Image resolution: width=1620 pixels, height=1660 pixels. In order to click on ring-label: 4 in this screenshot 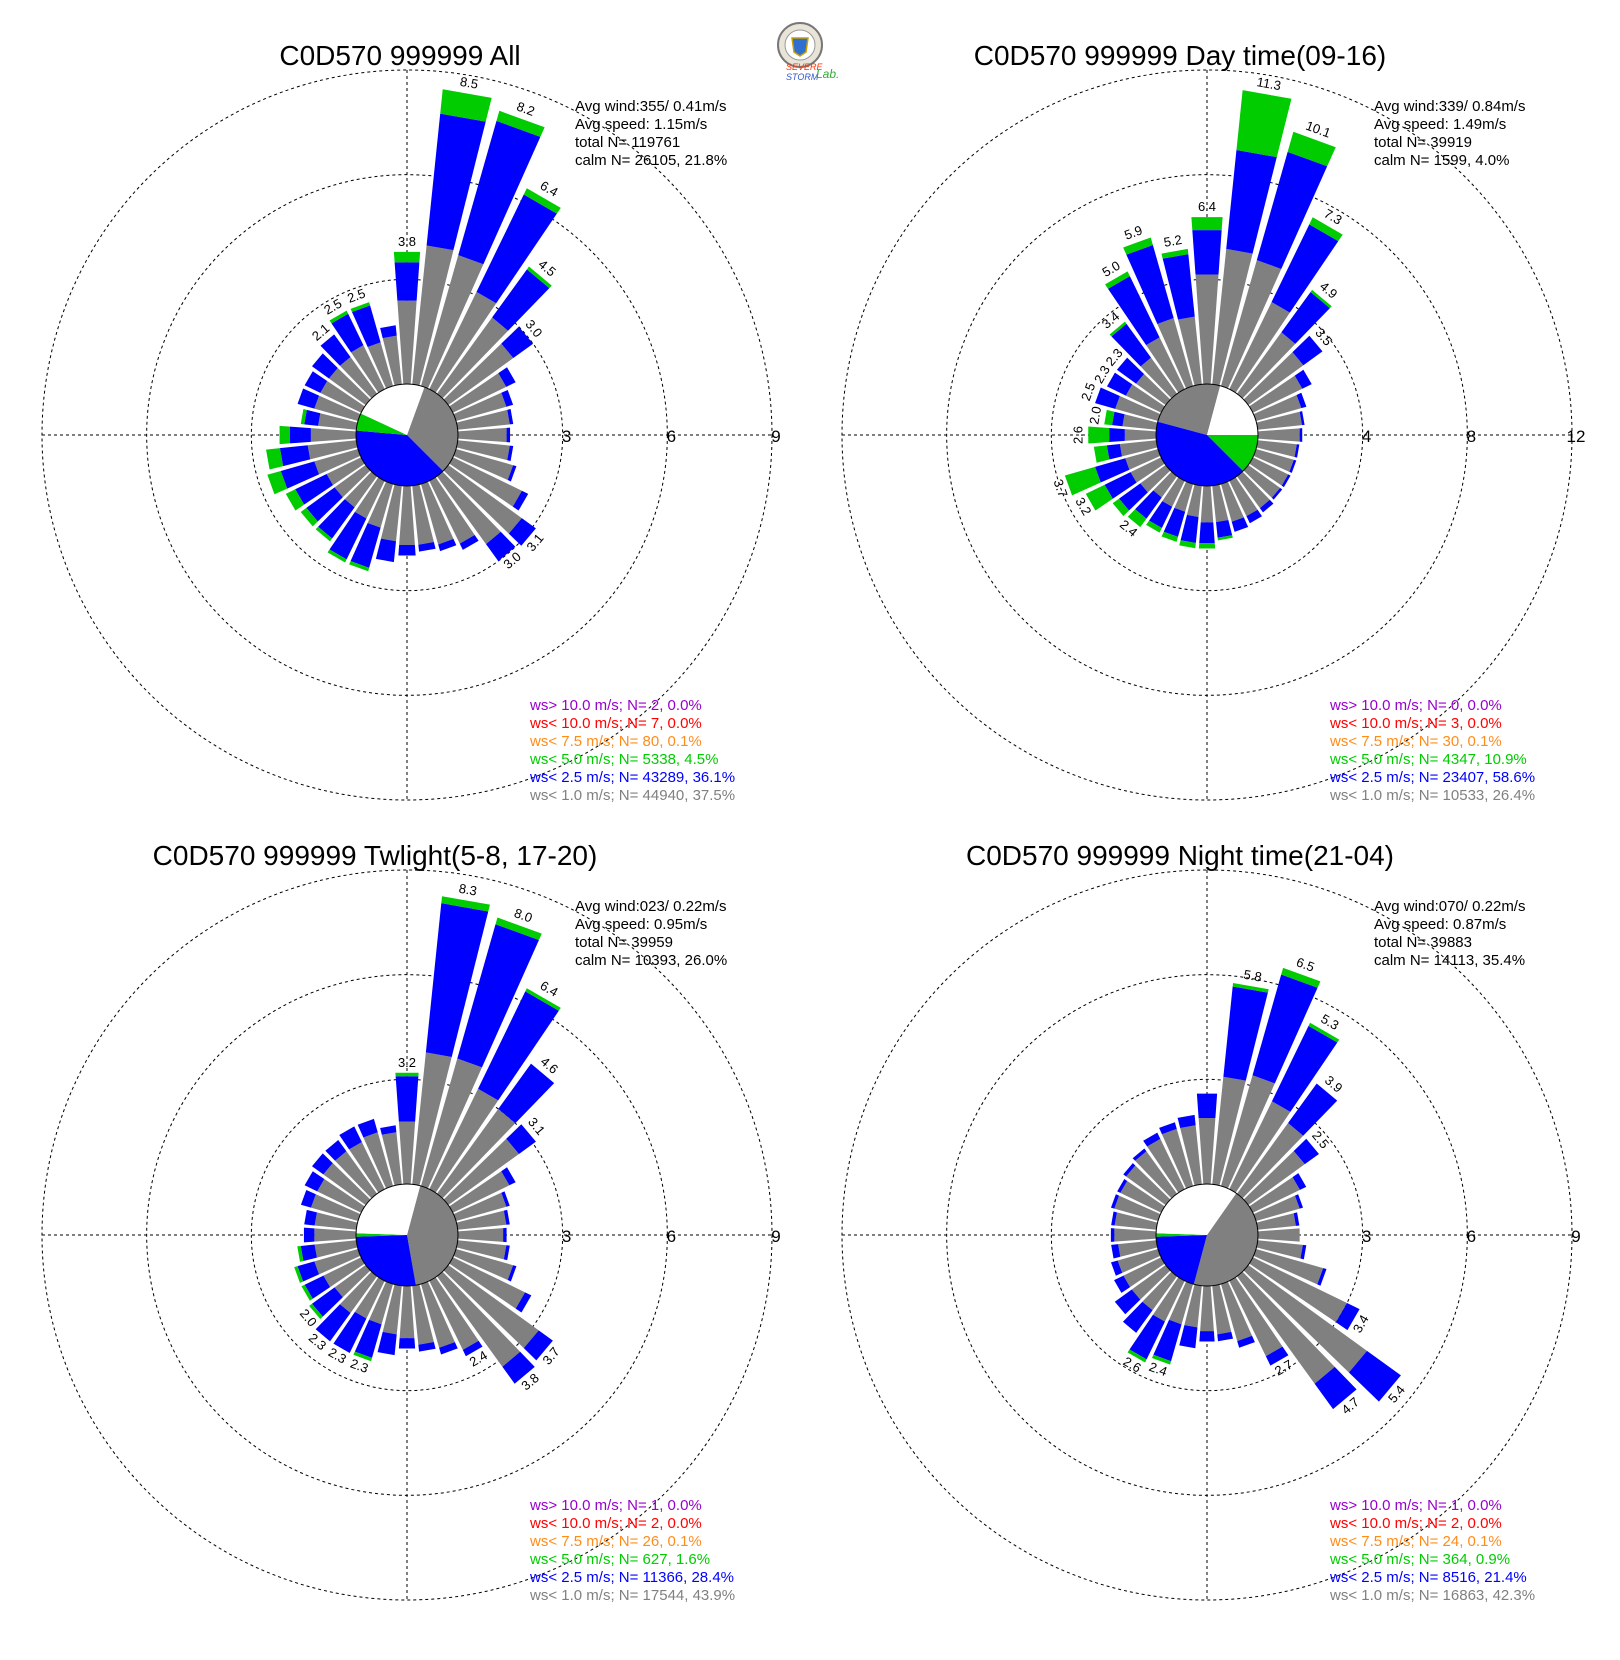, I will do `click(1366, 436)`.